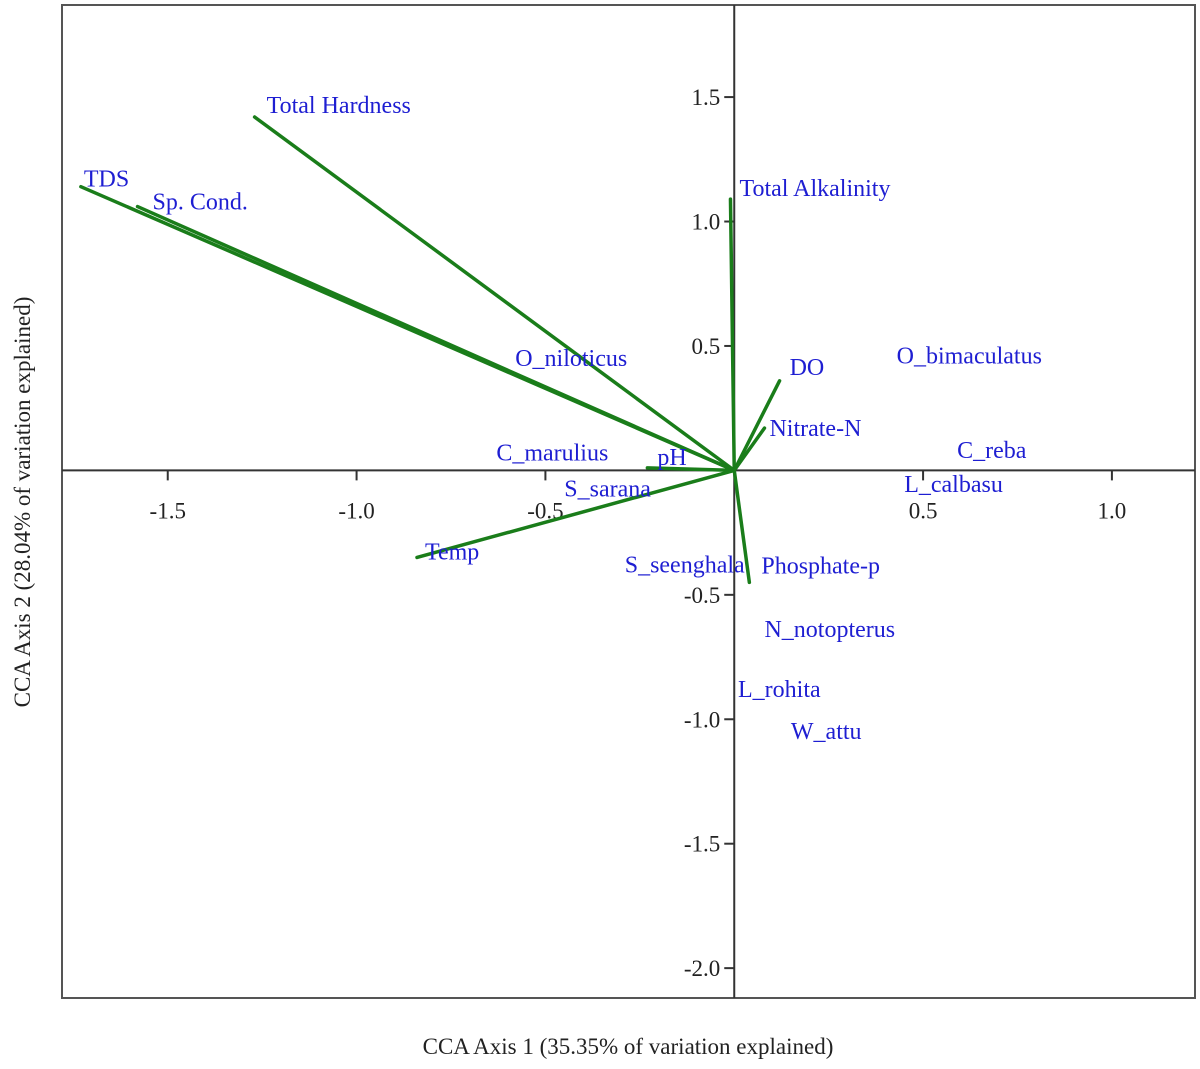 The image size is (1200, 1069). I want to click on species-label: N_notopterus, so click(829, 630).